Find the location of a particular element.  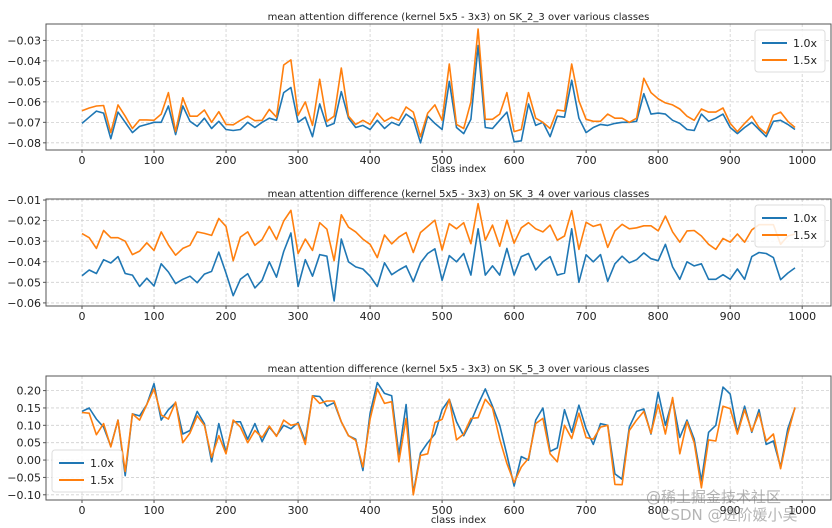

y-tick-label: −0.02 is located at coordinates (24, 221).